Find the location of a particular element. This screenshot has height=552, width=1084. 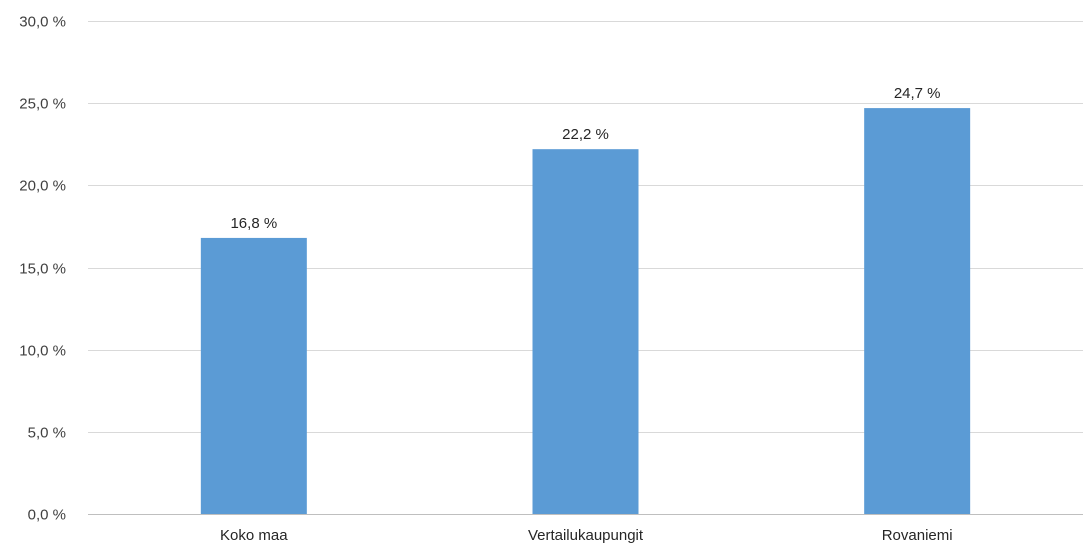

x-category-label: Rovaniemi is located at coordinates (917, 535).